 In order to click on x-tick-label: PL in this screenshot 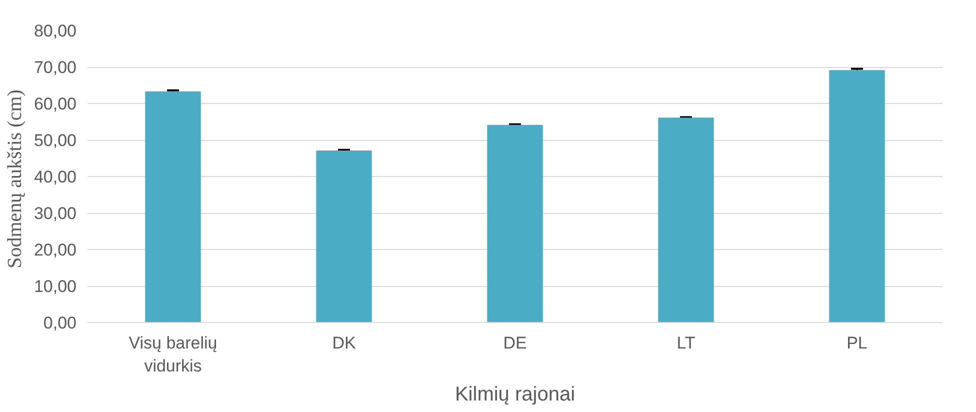, I will do `click(857, 343)`.